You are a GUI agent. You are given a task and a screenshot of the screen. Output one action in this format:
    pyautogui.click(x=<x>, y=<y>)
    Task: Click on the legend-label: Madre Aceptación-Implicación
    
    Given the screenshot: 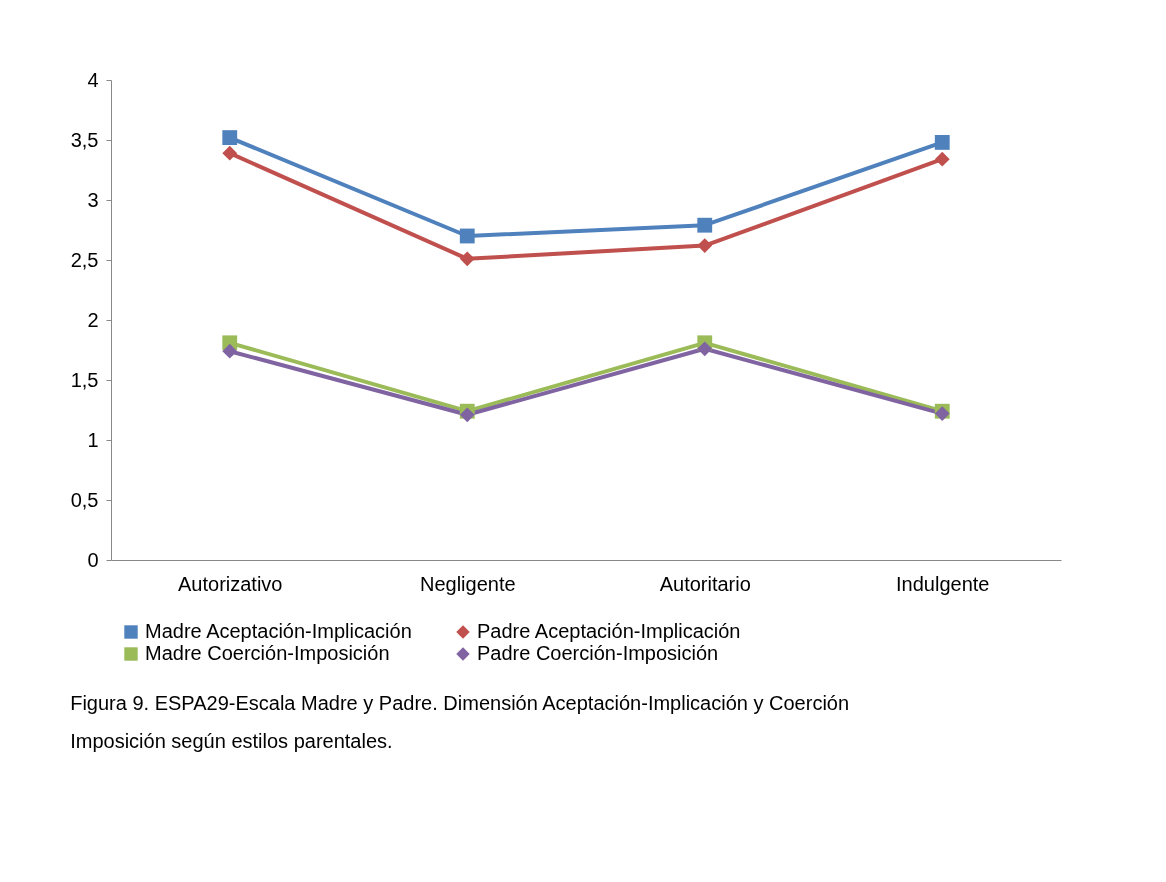 What is the action you would take?
    pyautogui.click(x=278, y=631)
    